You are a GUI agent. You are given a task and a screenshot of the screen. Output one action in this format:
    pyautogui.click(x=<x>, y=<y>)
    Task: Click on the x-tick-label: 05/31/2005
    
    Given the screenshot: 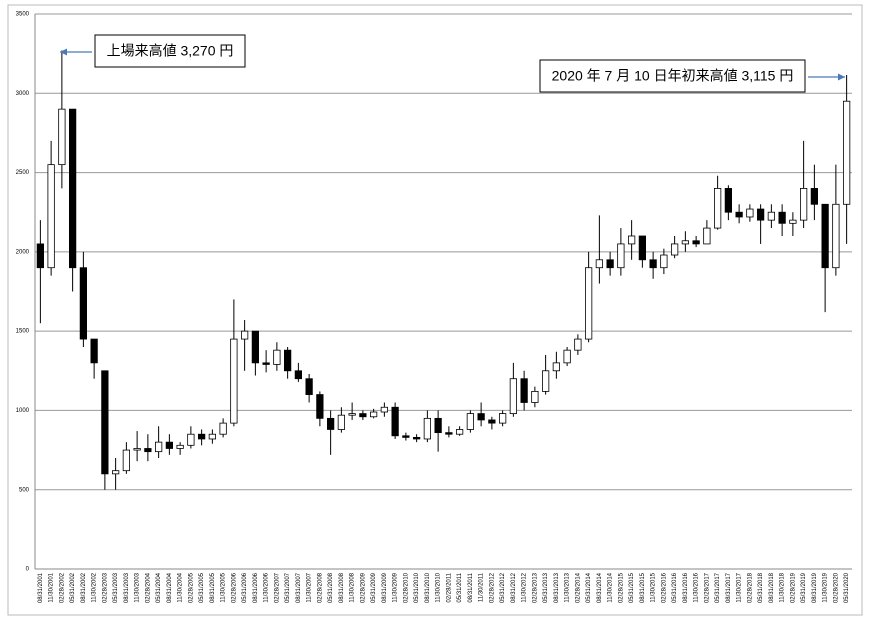 What is the action you would take?
    pyautogui.click(x=202, y=587)
    